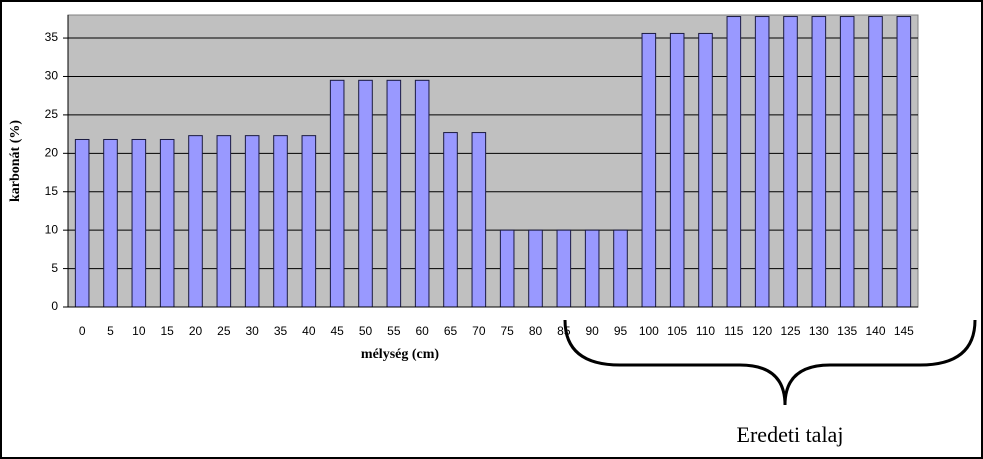 The image size is (983, 459). I want to click on y-tick-label: 10, so click(52, 229).